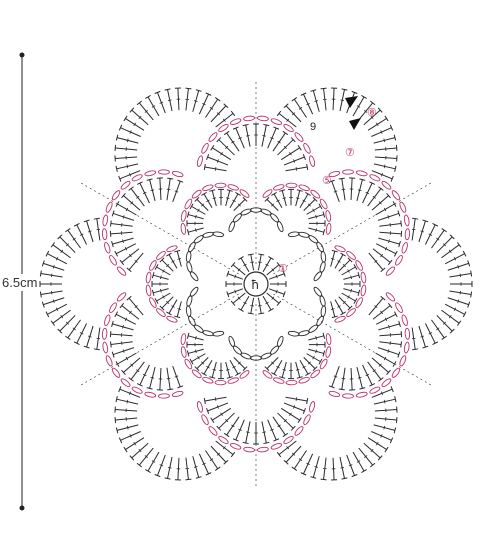 The width and height of the screenshot is (500, 539). I want to click on row-label-1: ①, so click(283, 269).